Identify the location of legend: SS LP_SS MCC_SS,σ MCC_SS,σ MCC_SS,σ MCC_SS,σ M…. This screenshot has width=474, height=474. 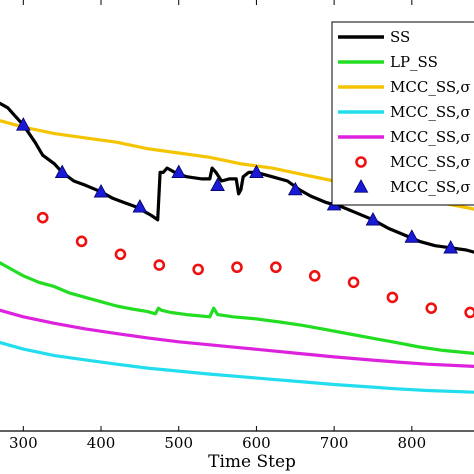
(402, 113).